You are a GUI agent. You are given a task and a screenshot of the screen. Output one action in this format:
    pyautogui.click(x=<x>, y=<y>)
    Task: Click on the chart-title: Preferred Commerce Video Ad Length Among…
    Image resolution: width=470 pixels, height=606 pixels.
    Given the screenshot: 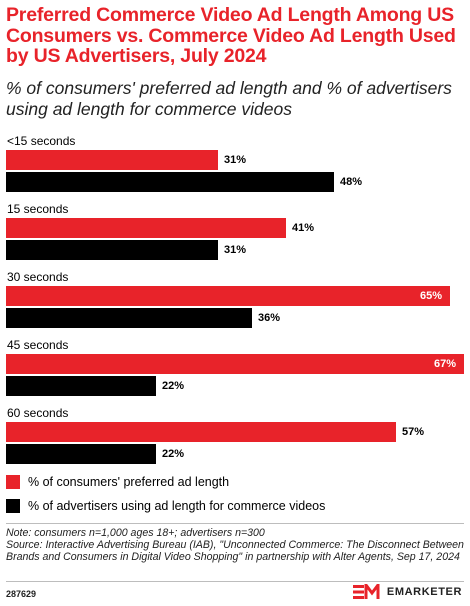 What is the action you would take?
    pyautogui.click(x=231, y=35)
    